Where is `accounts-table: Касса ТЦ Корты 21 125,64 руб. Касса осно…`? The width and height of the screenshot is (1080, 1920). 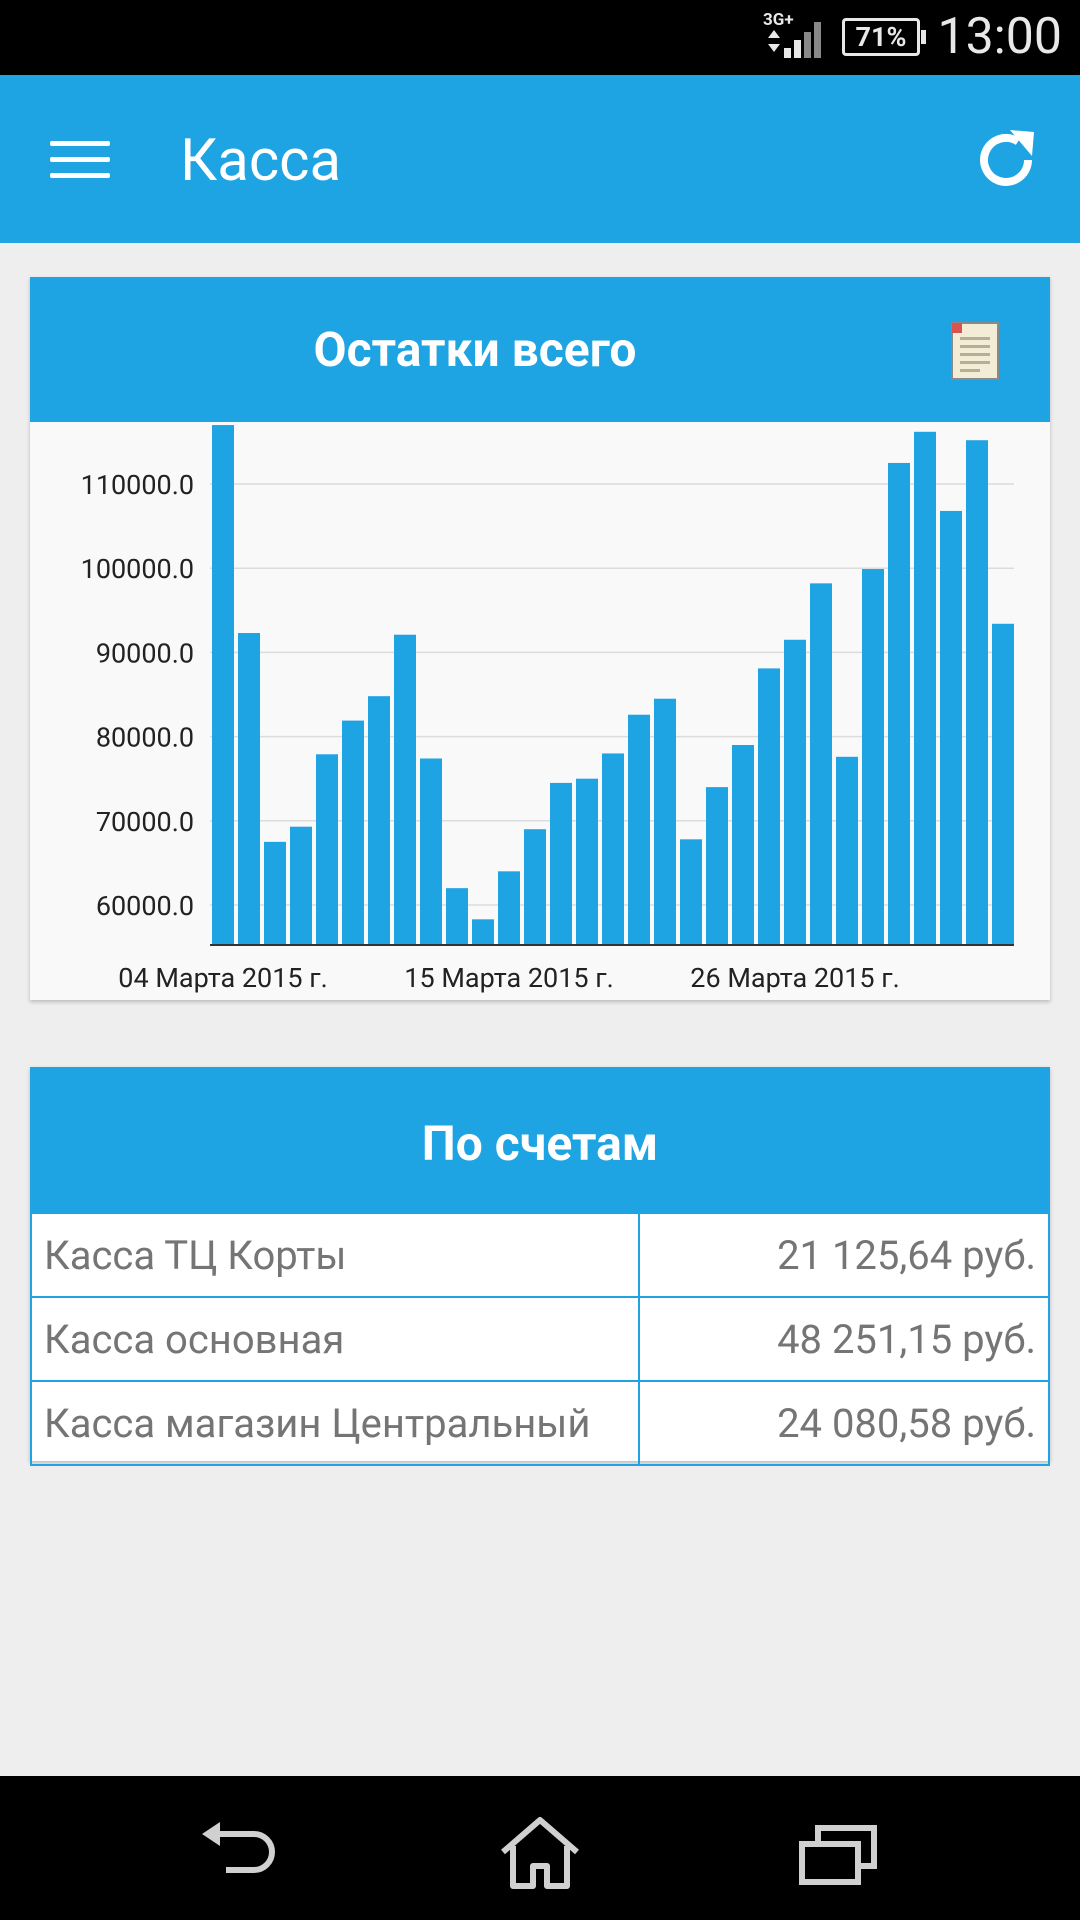 accounts-table: Касса ТЦ Корты 21 125,64 руб. Касса осно… is located at coordinates (540, 1339).